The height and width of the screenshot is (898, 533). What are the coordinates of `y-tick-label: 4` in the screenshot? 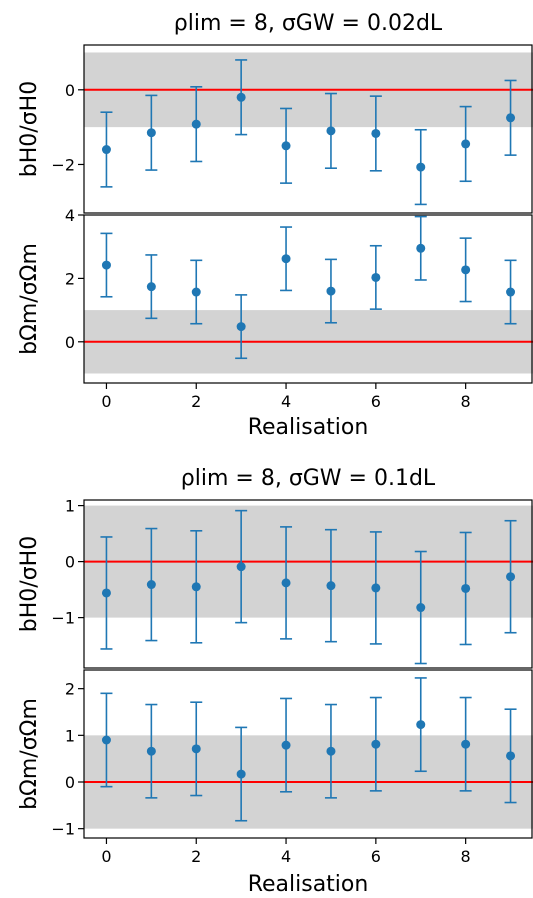 It's located at (70, 215).